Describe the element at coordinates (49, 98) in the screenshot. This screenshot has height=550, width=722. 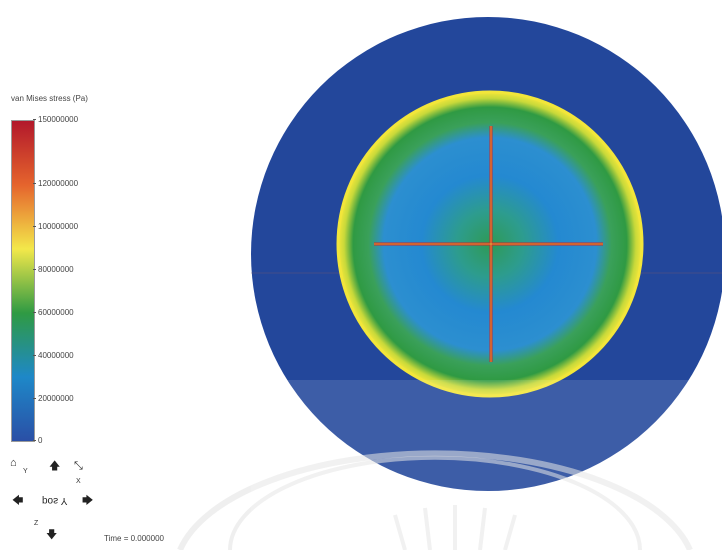
I see `legend-title: van Mises stress (Pa)` at that location.